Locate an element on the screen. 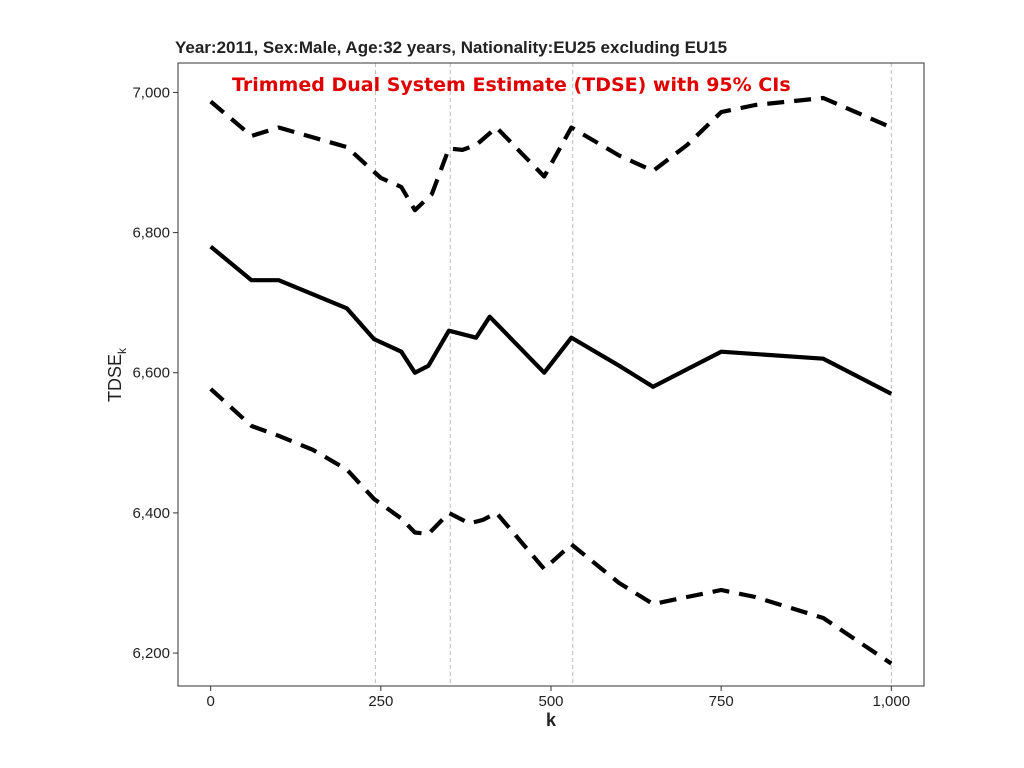  estimate-line is located at coordinates (551, 320).